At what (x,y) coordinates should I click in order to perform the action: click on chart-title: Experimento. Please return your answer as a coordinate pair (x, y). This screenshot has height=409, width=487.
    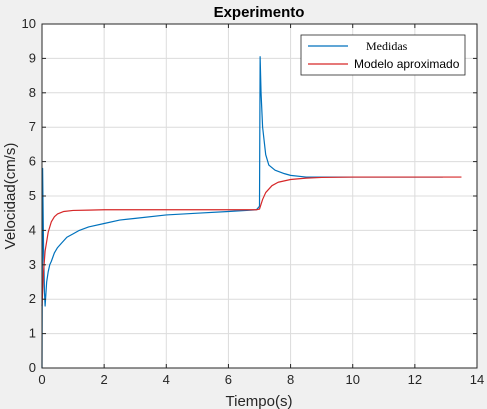
    Looking at the image, I should click on (259, 12).